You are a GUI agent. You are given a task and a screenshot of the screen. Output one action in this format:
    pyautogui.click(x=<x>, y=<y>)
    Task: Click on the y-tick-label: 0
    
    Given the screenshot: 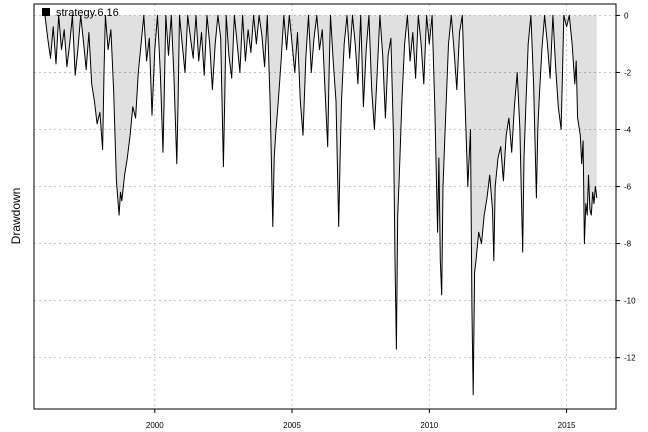 What is the action you would take?
    pyautogui.click(x=626, y=15)
    